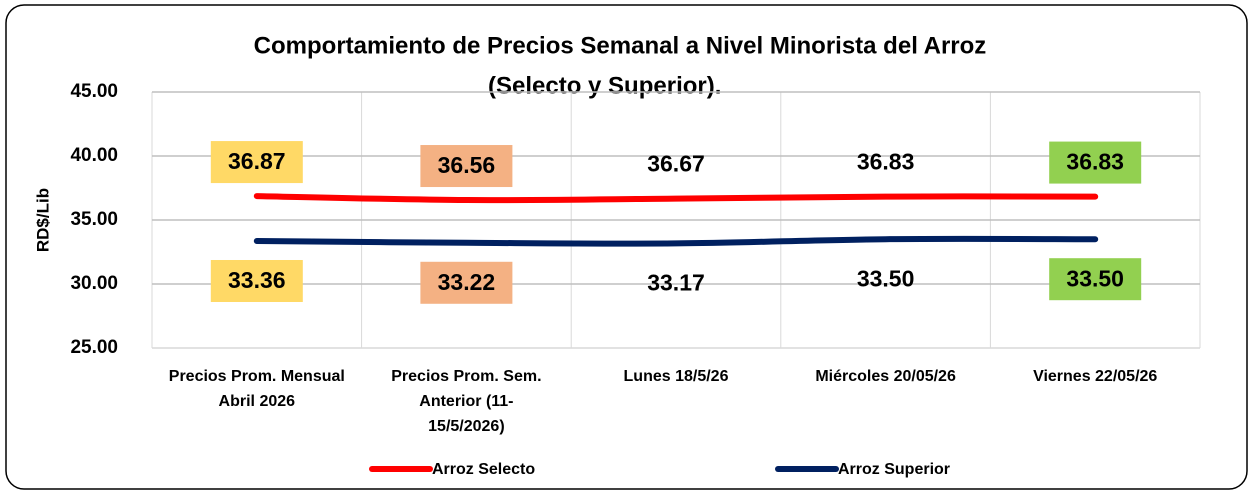  What do you see at coordinates (94, 283) in the screenshot?
I see `y-tick-label: 30.00` at bounding box center [94, 283].